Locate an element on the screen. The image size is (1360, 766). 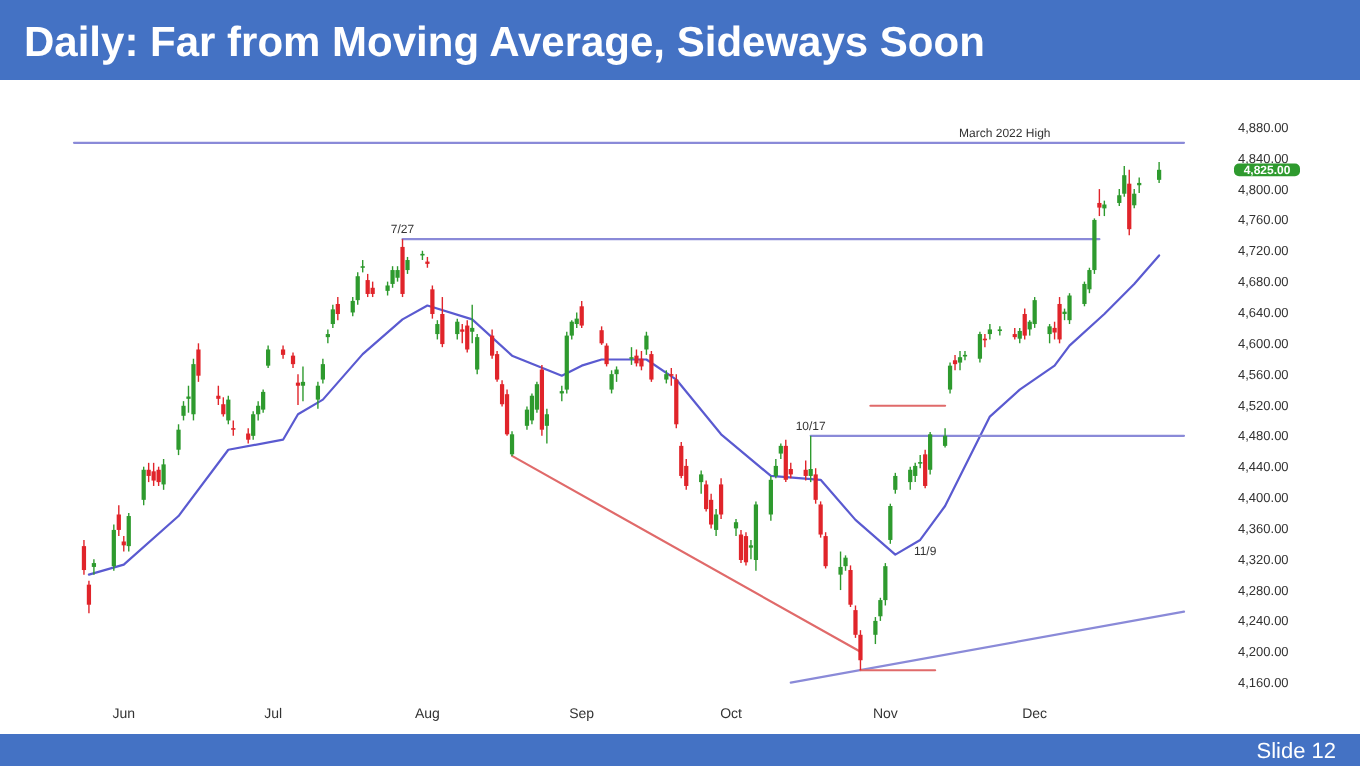
text: Slide 12 is located at coordinates (1296, 752).